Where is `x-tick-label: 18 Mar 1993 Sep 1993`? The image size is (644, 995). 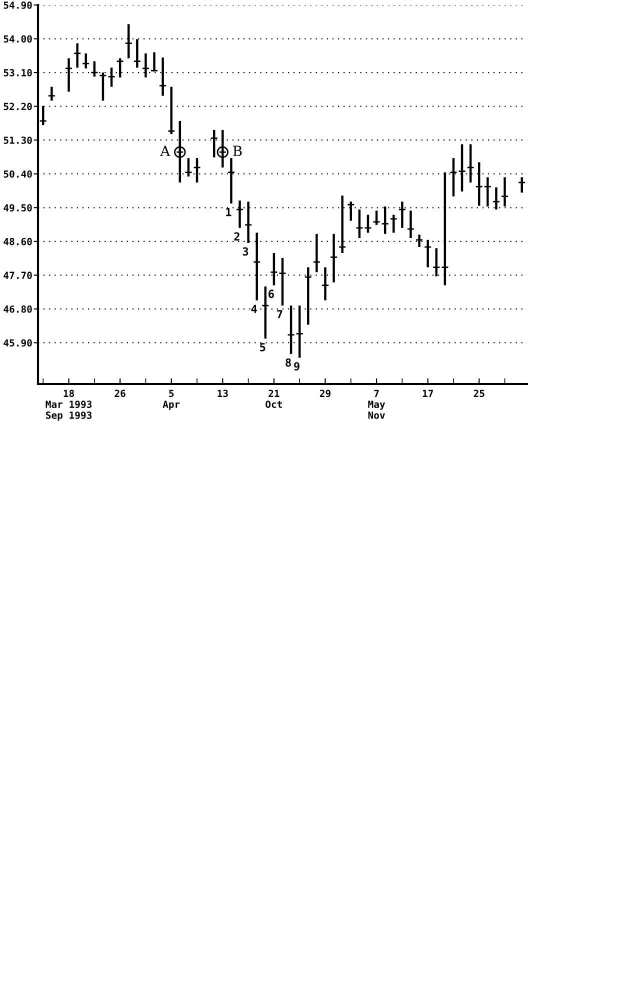
x-tick-label: 18 Mar 1993 Sep 1993 is located at coordinates (69, 405).